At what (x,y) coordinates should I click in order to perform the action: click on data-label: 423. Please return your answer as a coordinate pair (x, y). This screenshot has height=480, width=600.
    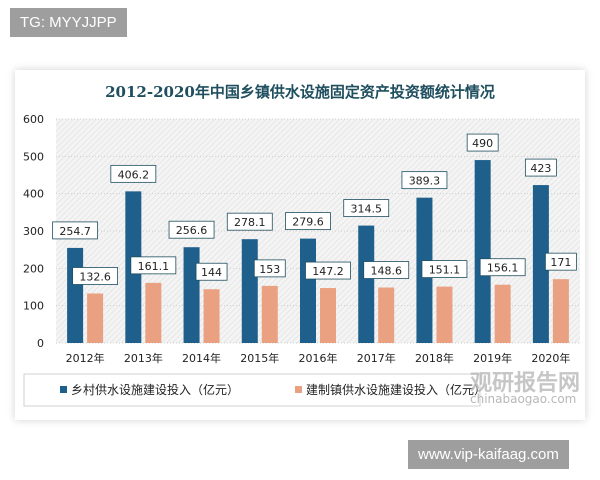
    Looking at the image, I should click on (540, 168).